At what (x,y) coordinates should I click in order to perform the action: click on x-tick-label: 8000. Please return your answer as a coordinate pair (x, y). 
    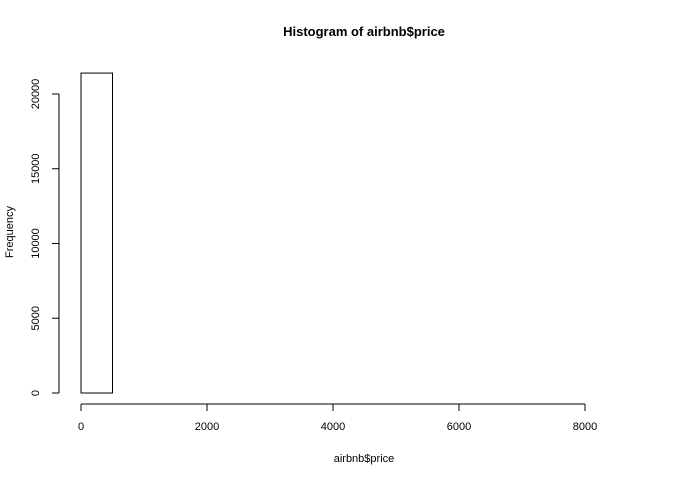
    Looking at the image, I should click on (585, 427).